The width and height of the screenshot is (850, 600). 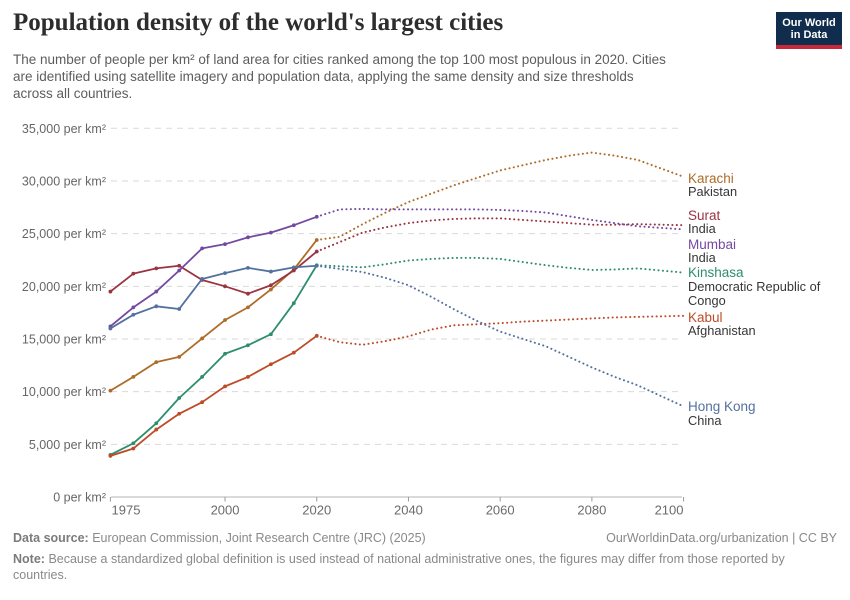 I want to click on series-label-city: Karachi, so click(x=711, y=178).